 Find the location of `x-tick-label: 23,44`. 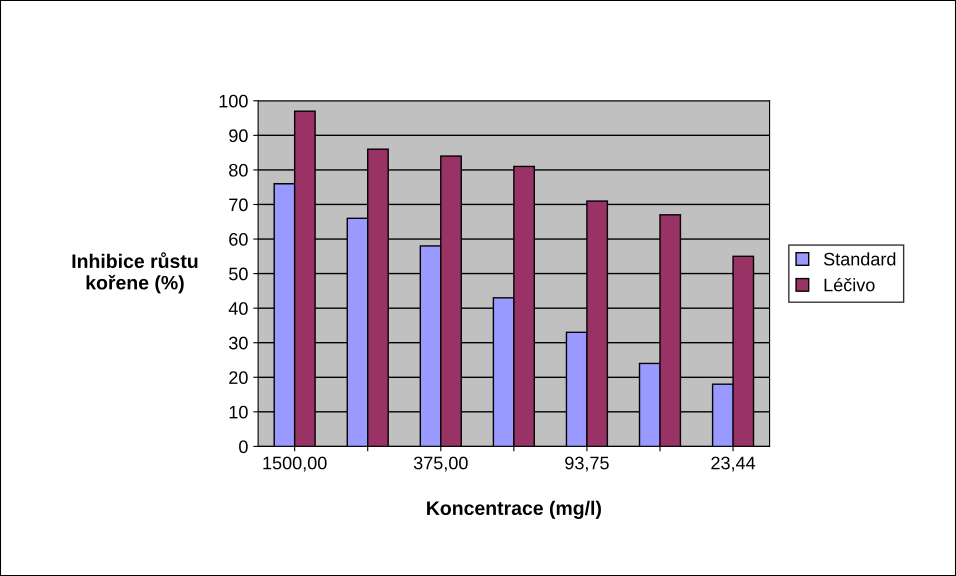

x-tick-label: 23,44 is located at coordinates (733, 464).